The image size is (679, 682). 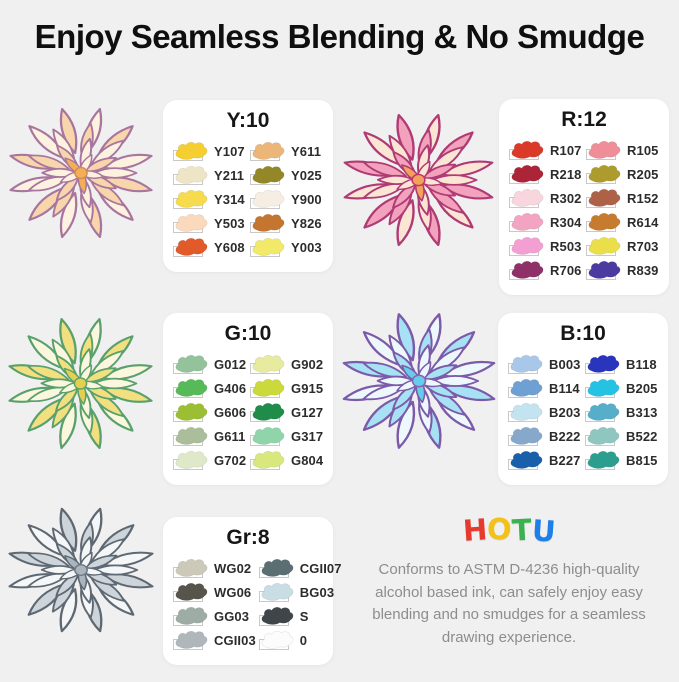 What do you see at coordinates (583, 414) in the screenshot?
I see `swatch-columns: B003 B114 B203 B222 B227 B118 B205 B313 B522 B815` at bounding box center [583, 414].